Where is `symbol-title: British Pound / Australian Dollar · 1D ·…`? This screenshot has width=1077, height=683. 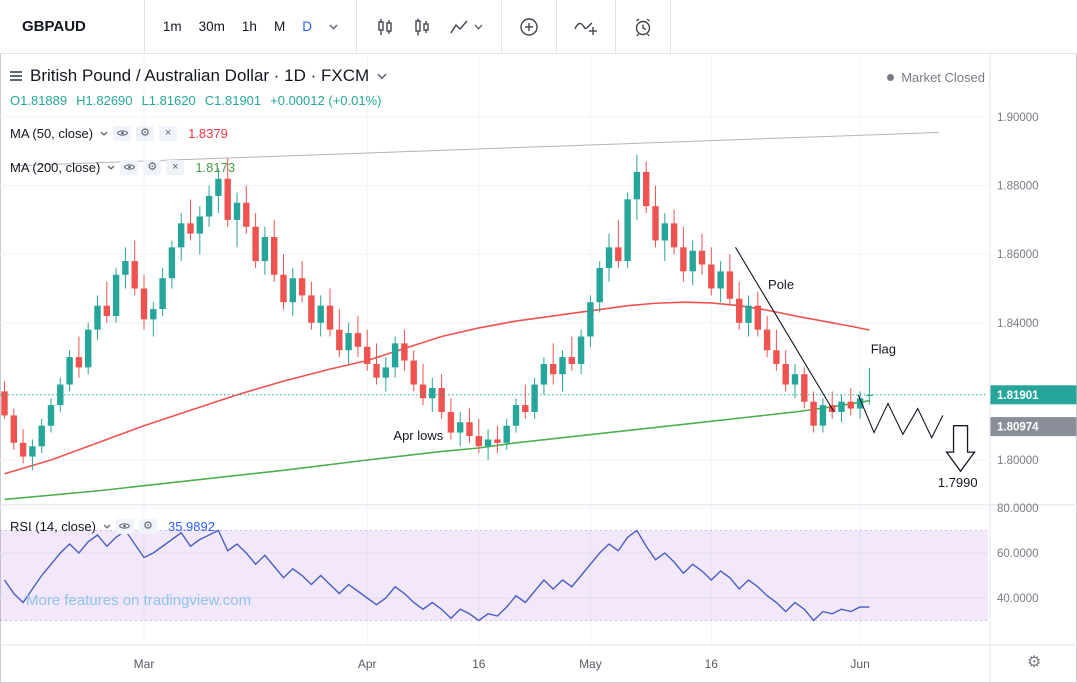 symbol-title: British Pound / Australian Dollar · 1D ·… is located at coordinates (200, 75).